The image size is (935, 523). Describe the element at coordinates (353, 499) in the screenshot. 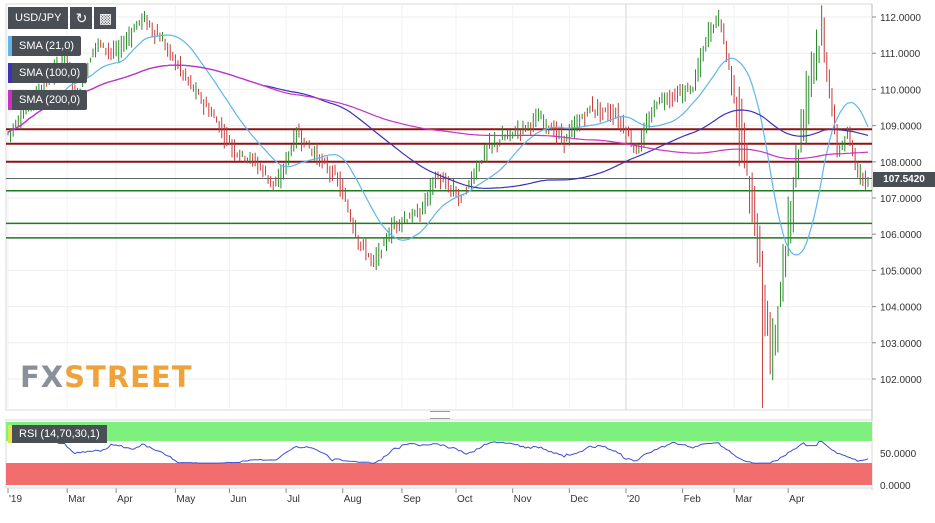

I see `x-tick-label: Aug` at that location.